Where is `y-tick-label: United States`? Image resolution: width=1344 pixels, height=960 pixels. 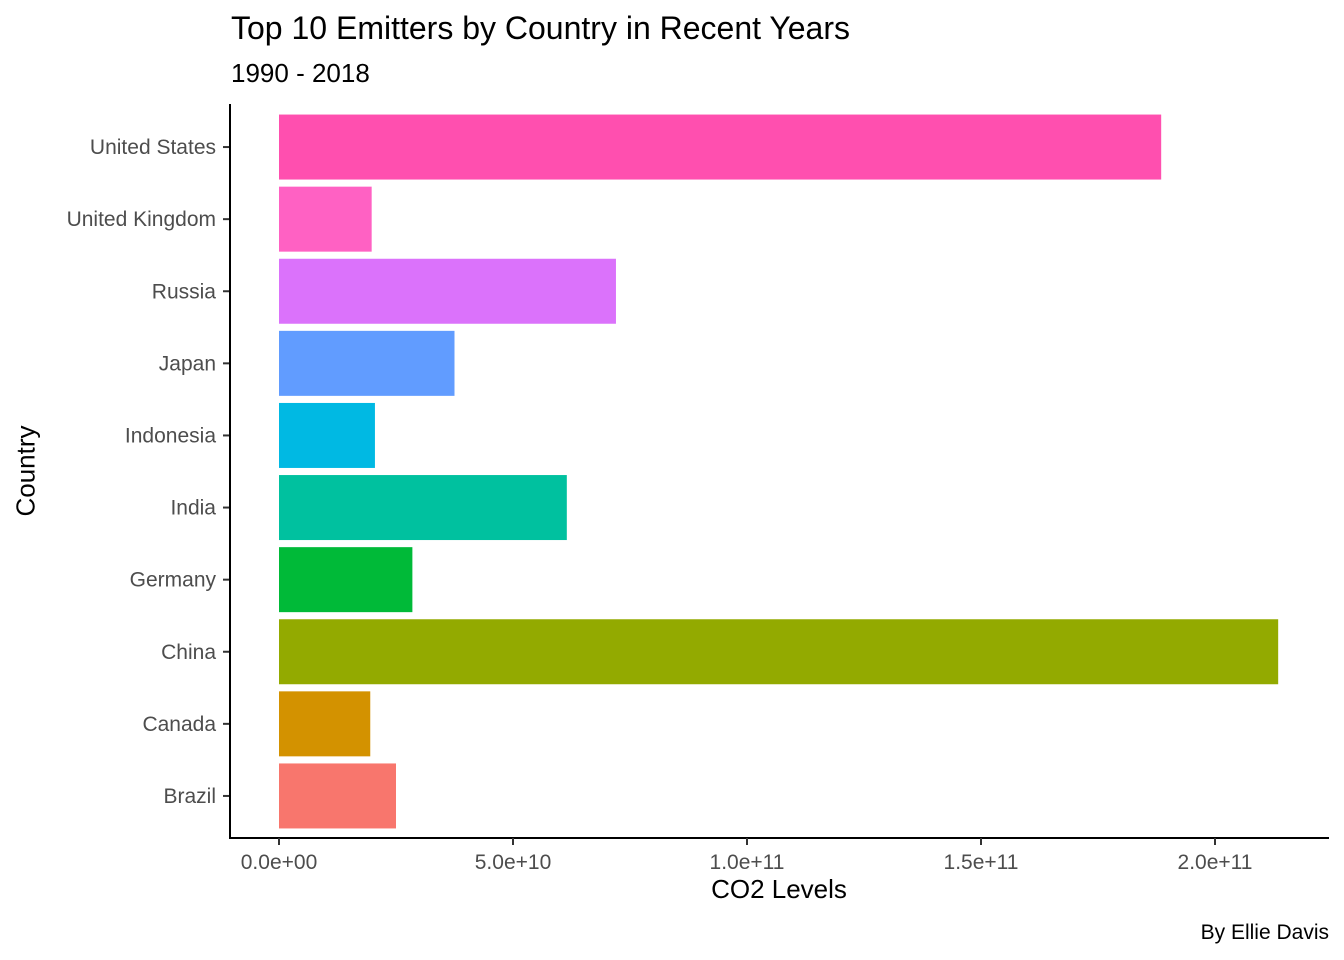 y-tick-label: United States is located at coordinates (153, 147).